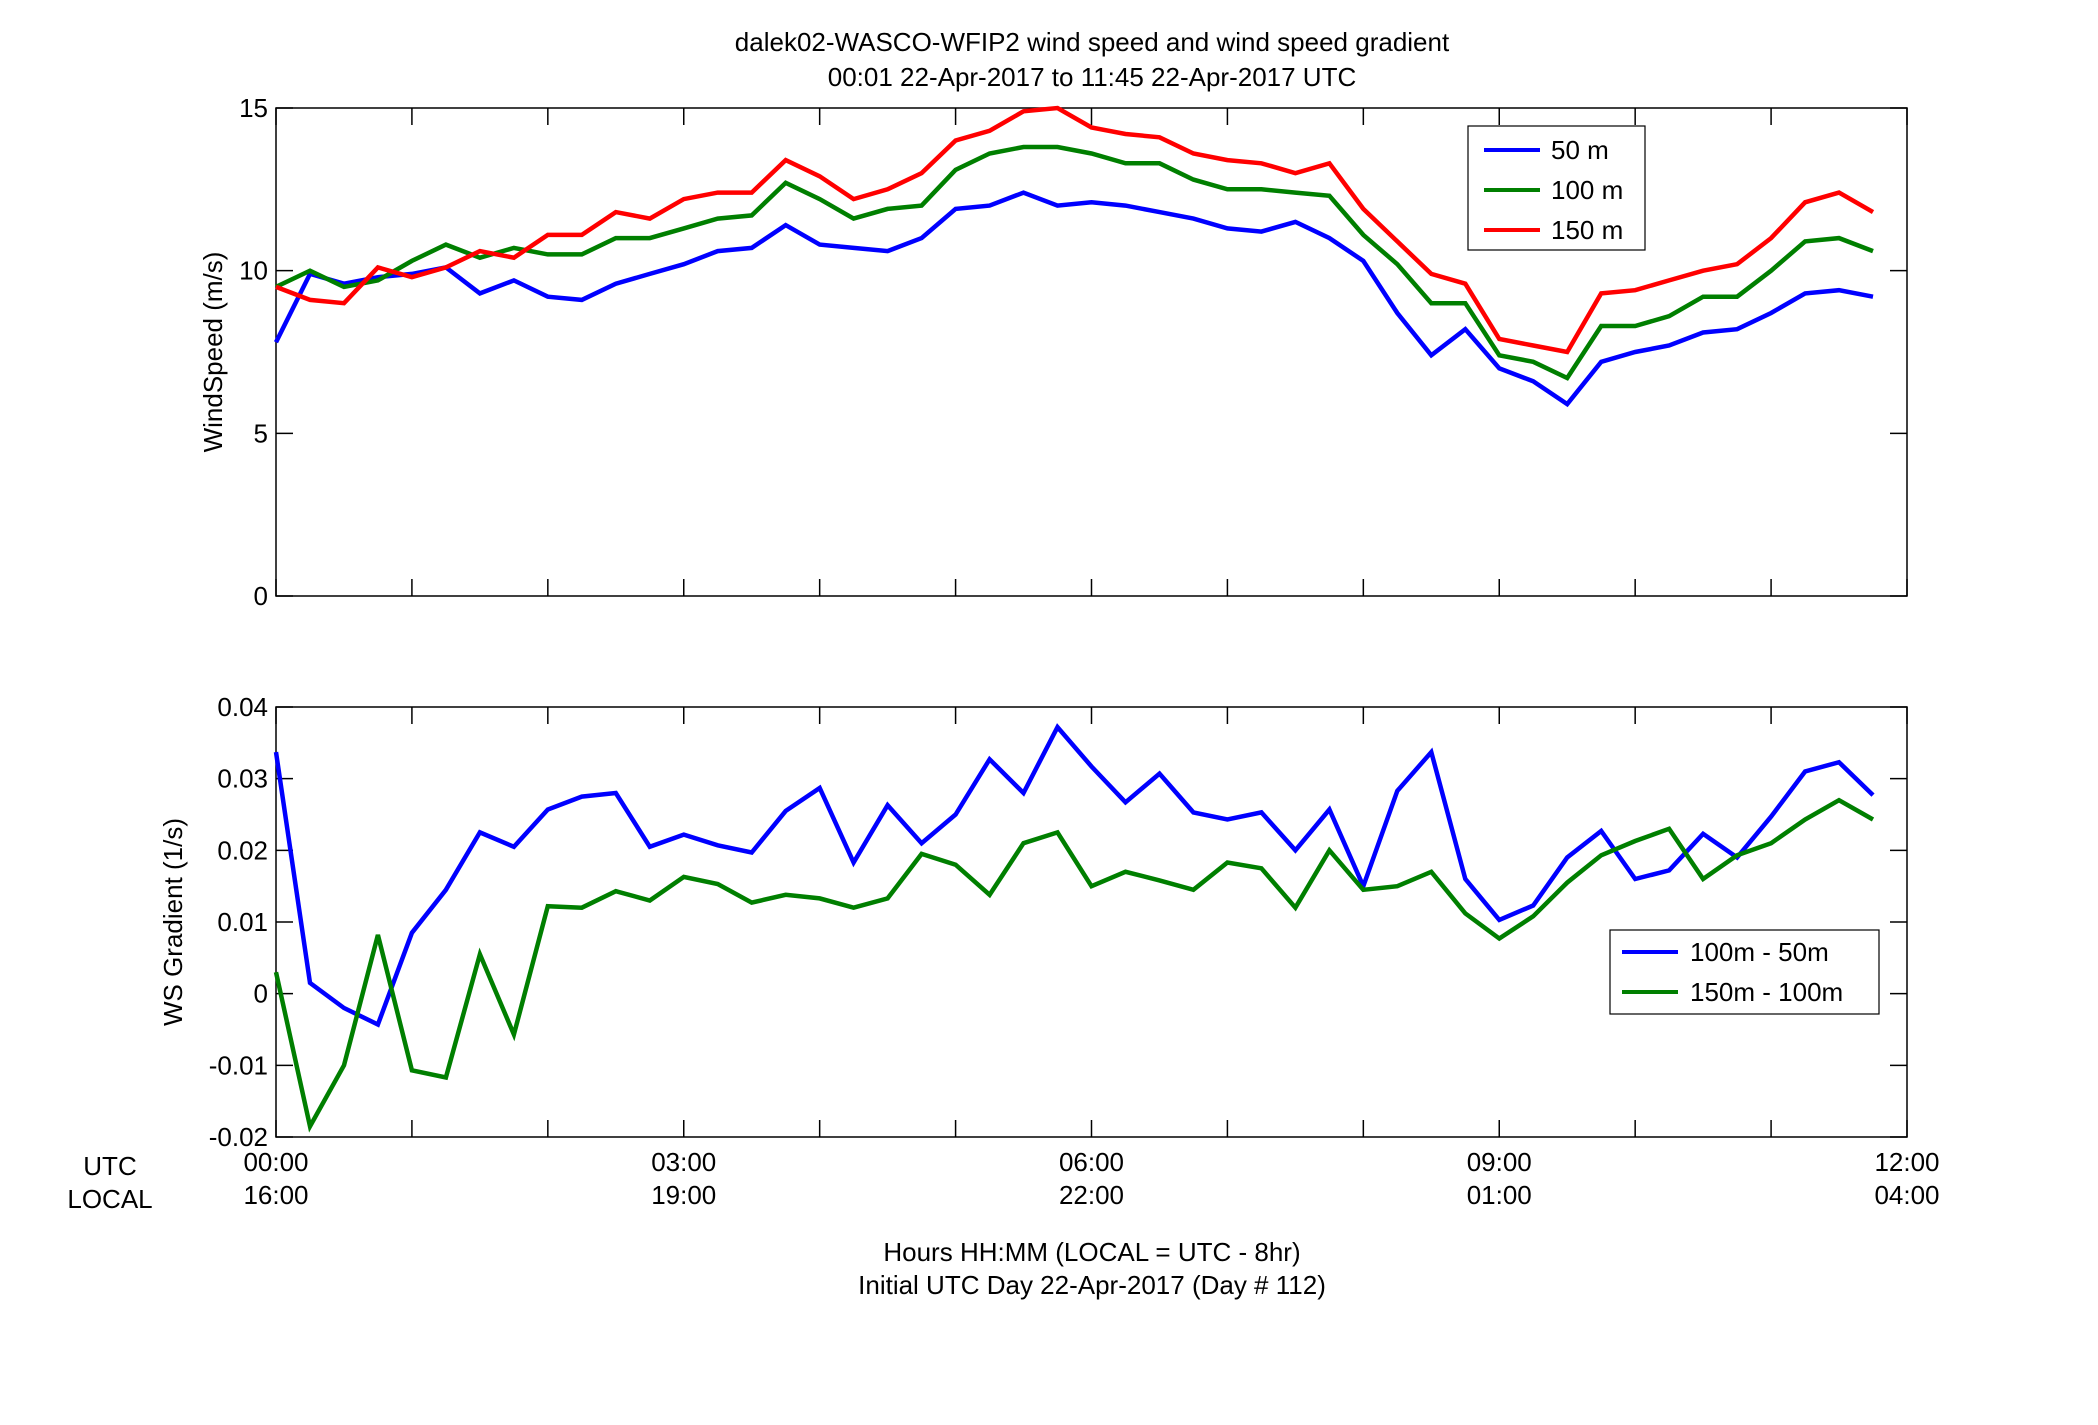 The width and height of the screenshot is (2098, 1425). I want to click on wind-speed-ytick-label: 10, so click(253, 271).